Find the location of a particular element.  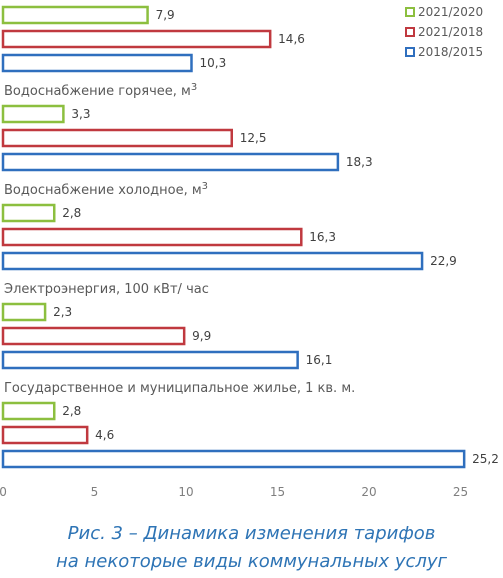

legend-swatch-2021-2018 is located at coordinates (410, 32).